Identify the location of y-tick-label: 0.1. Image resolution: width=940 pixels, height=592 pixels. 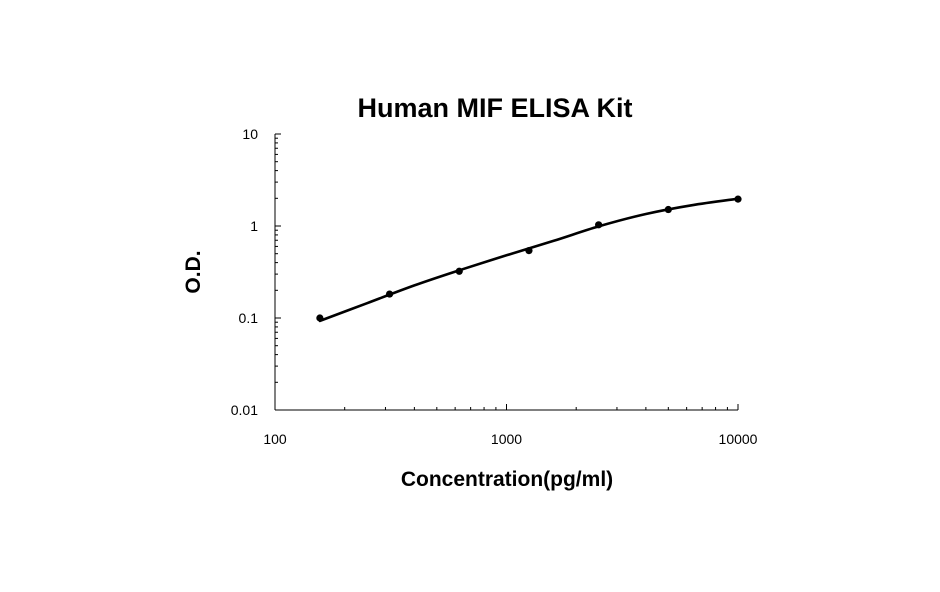
(249, 318).